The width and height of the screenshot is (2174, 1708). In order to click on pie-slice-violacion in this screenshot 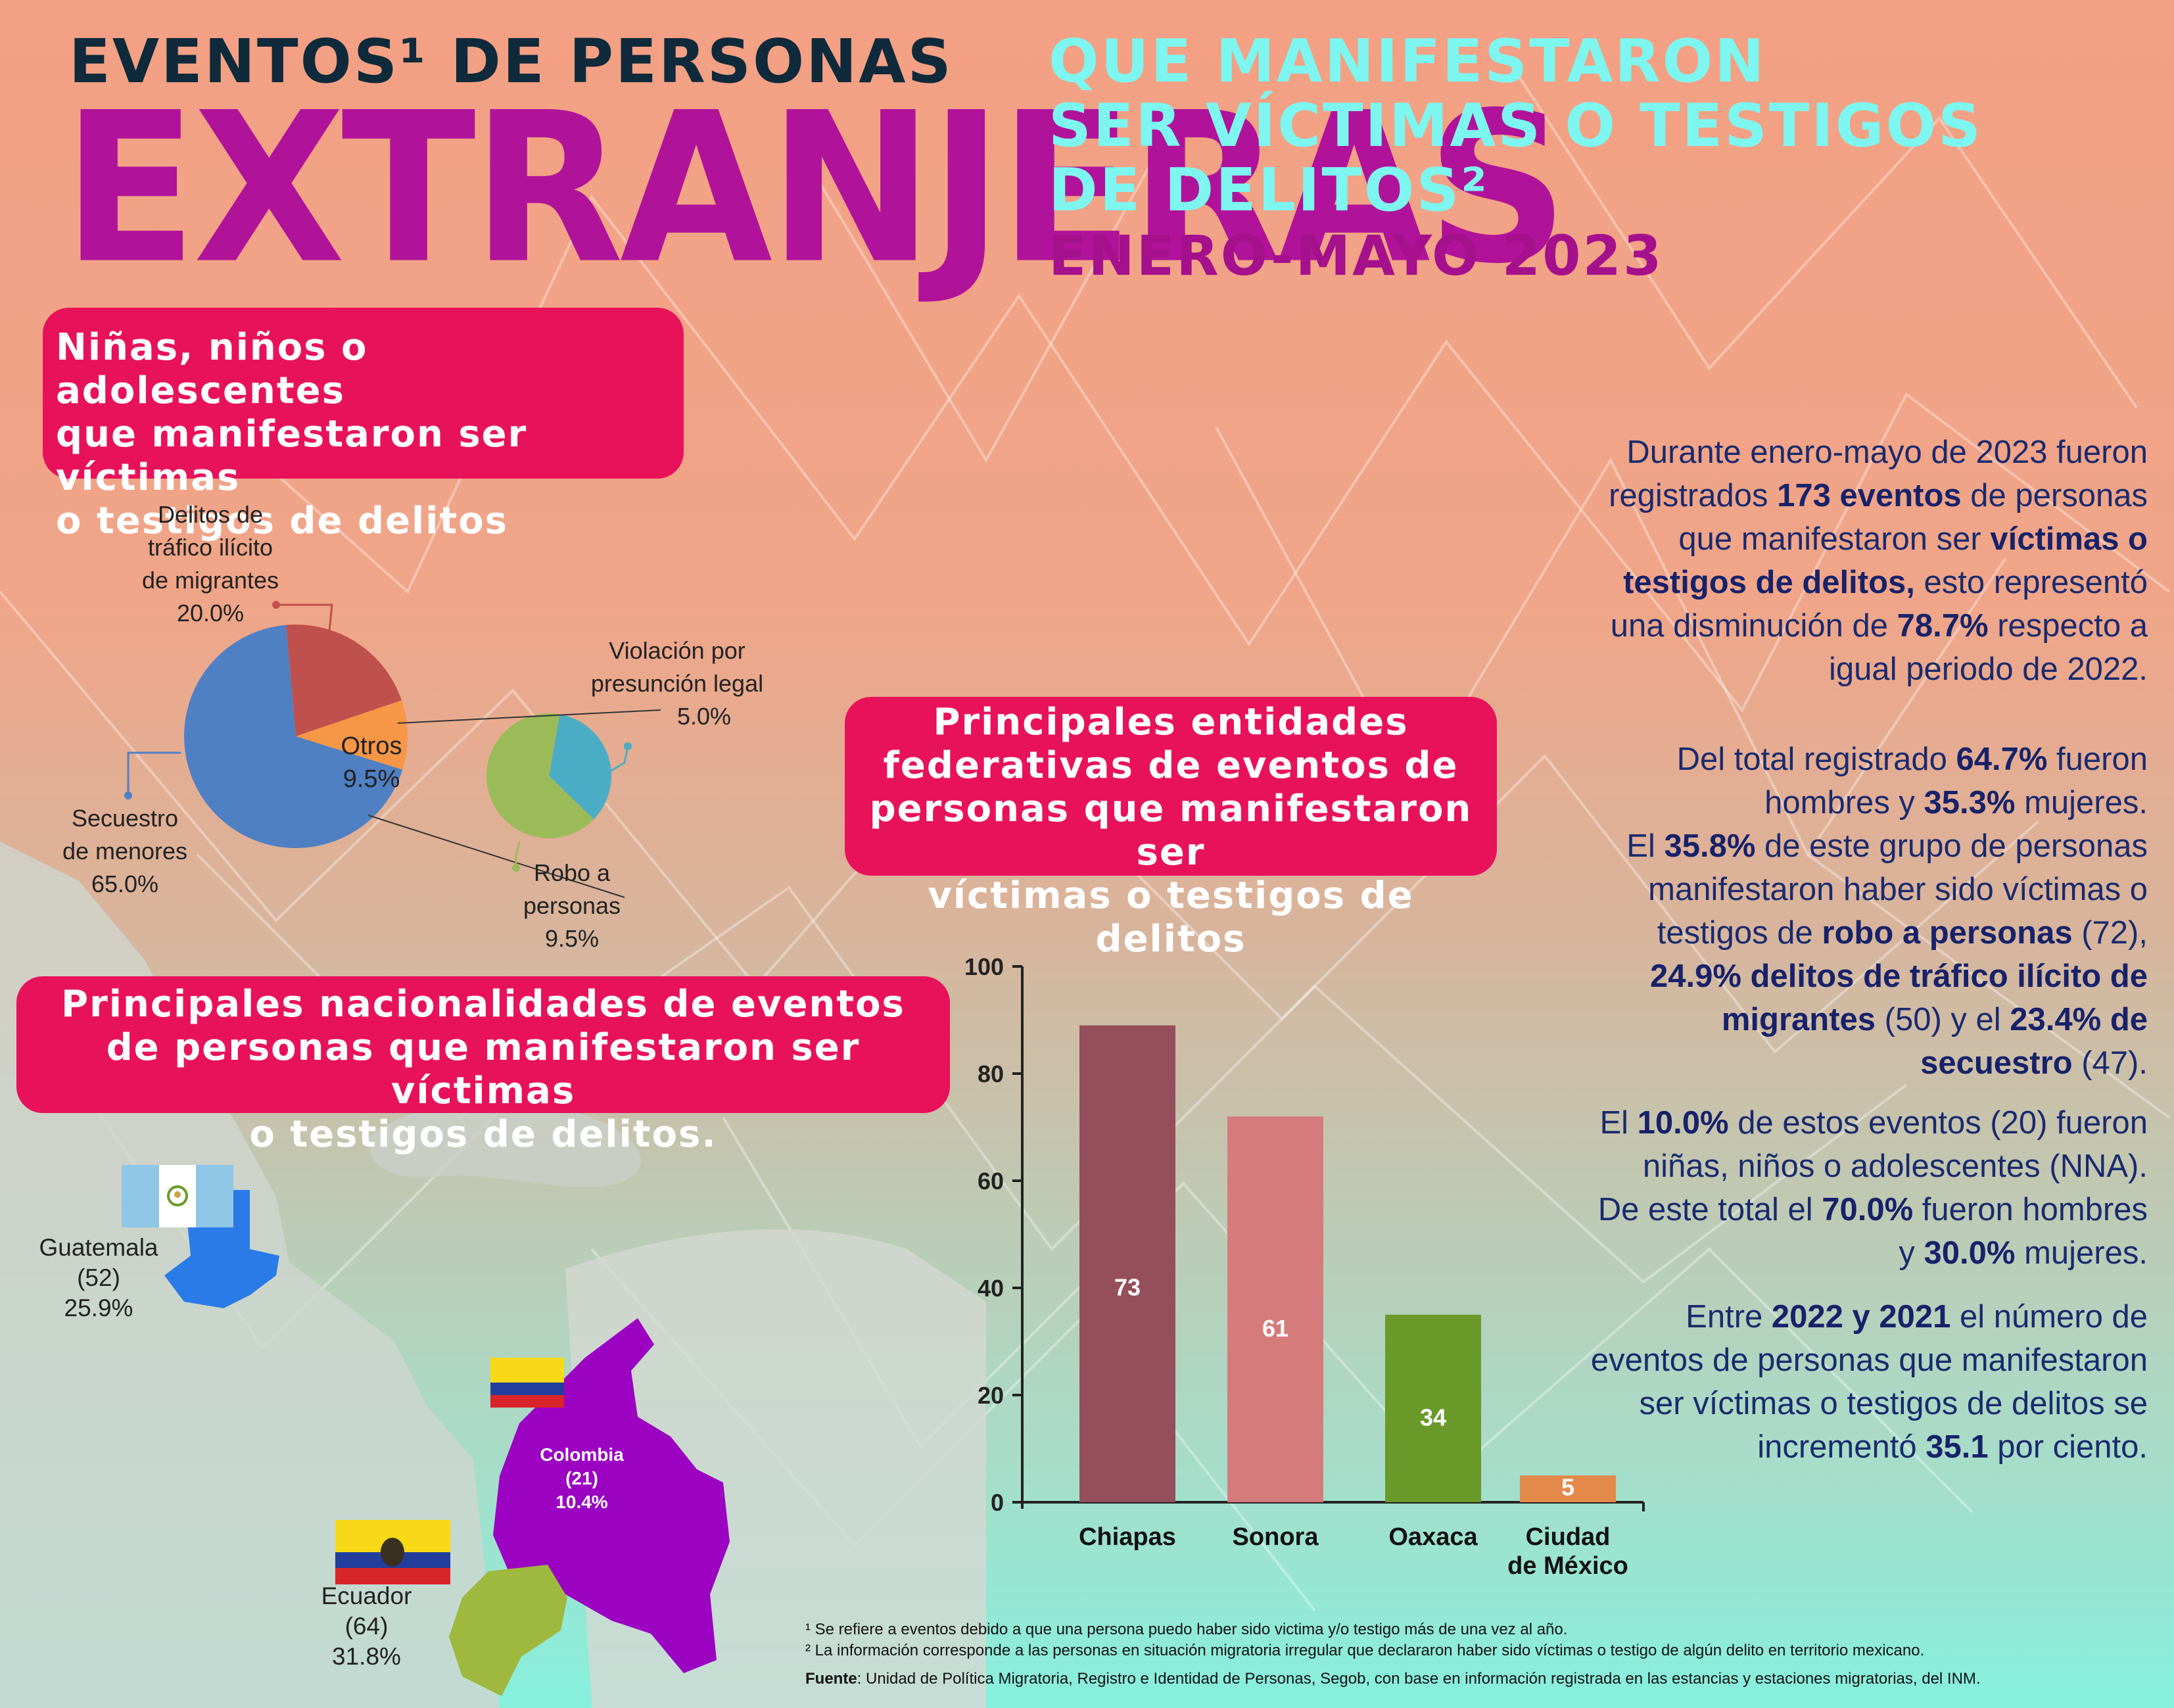, I will do `click(580, 767)`.